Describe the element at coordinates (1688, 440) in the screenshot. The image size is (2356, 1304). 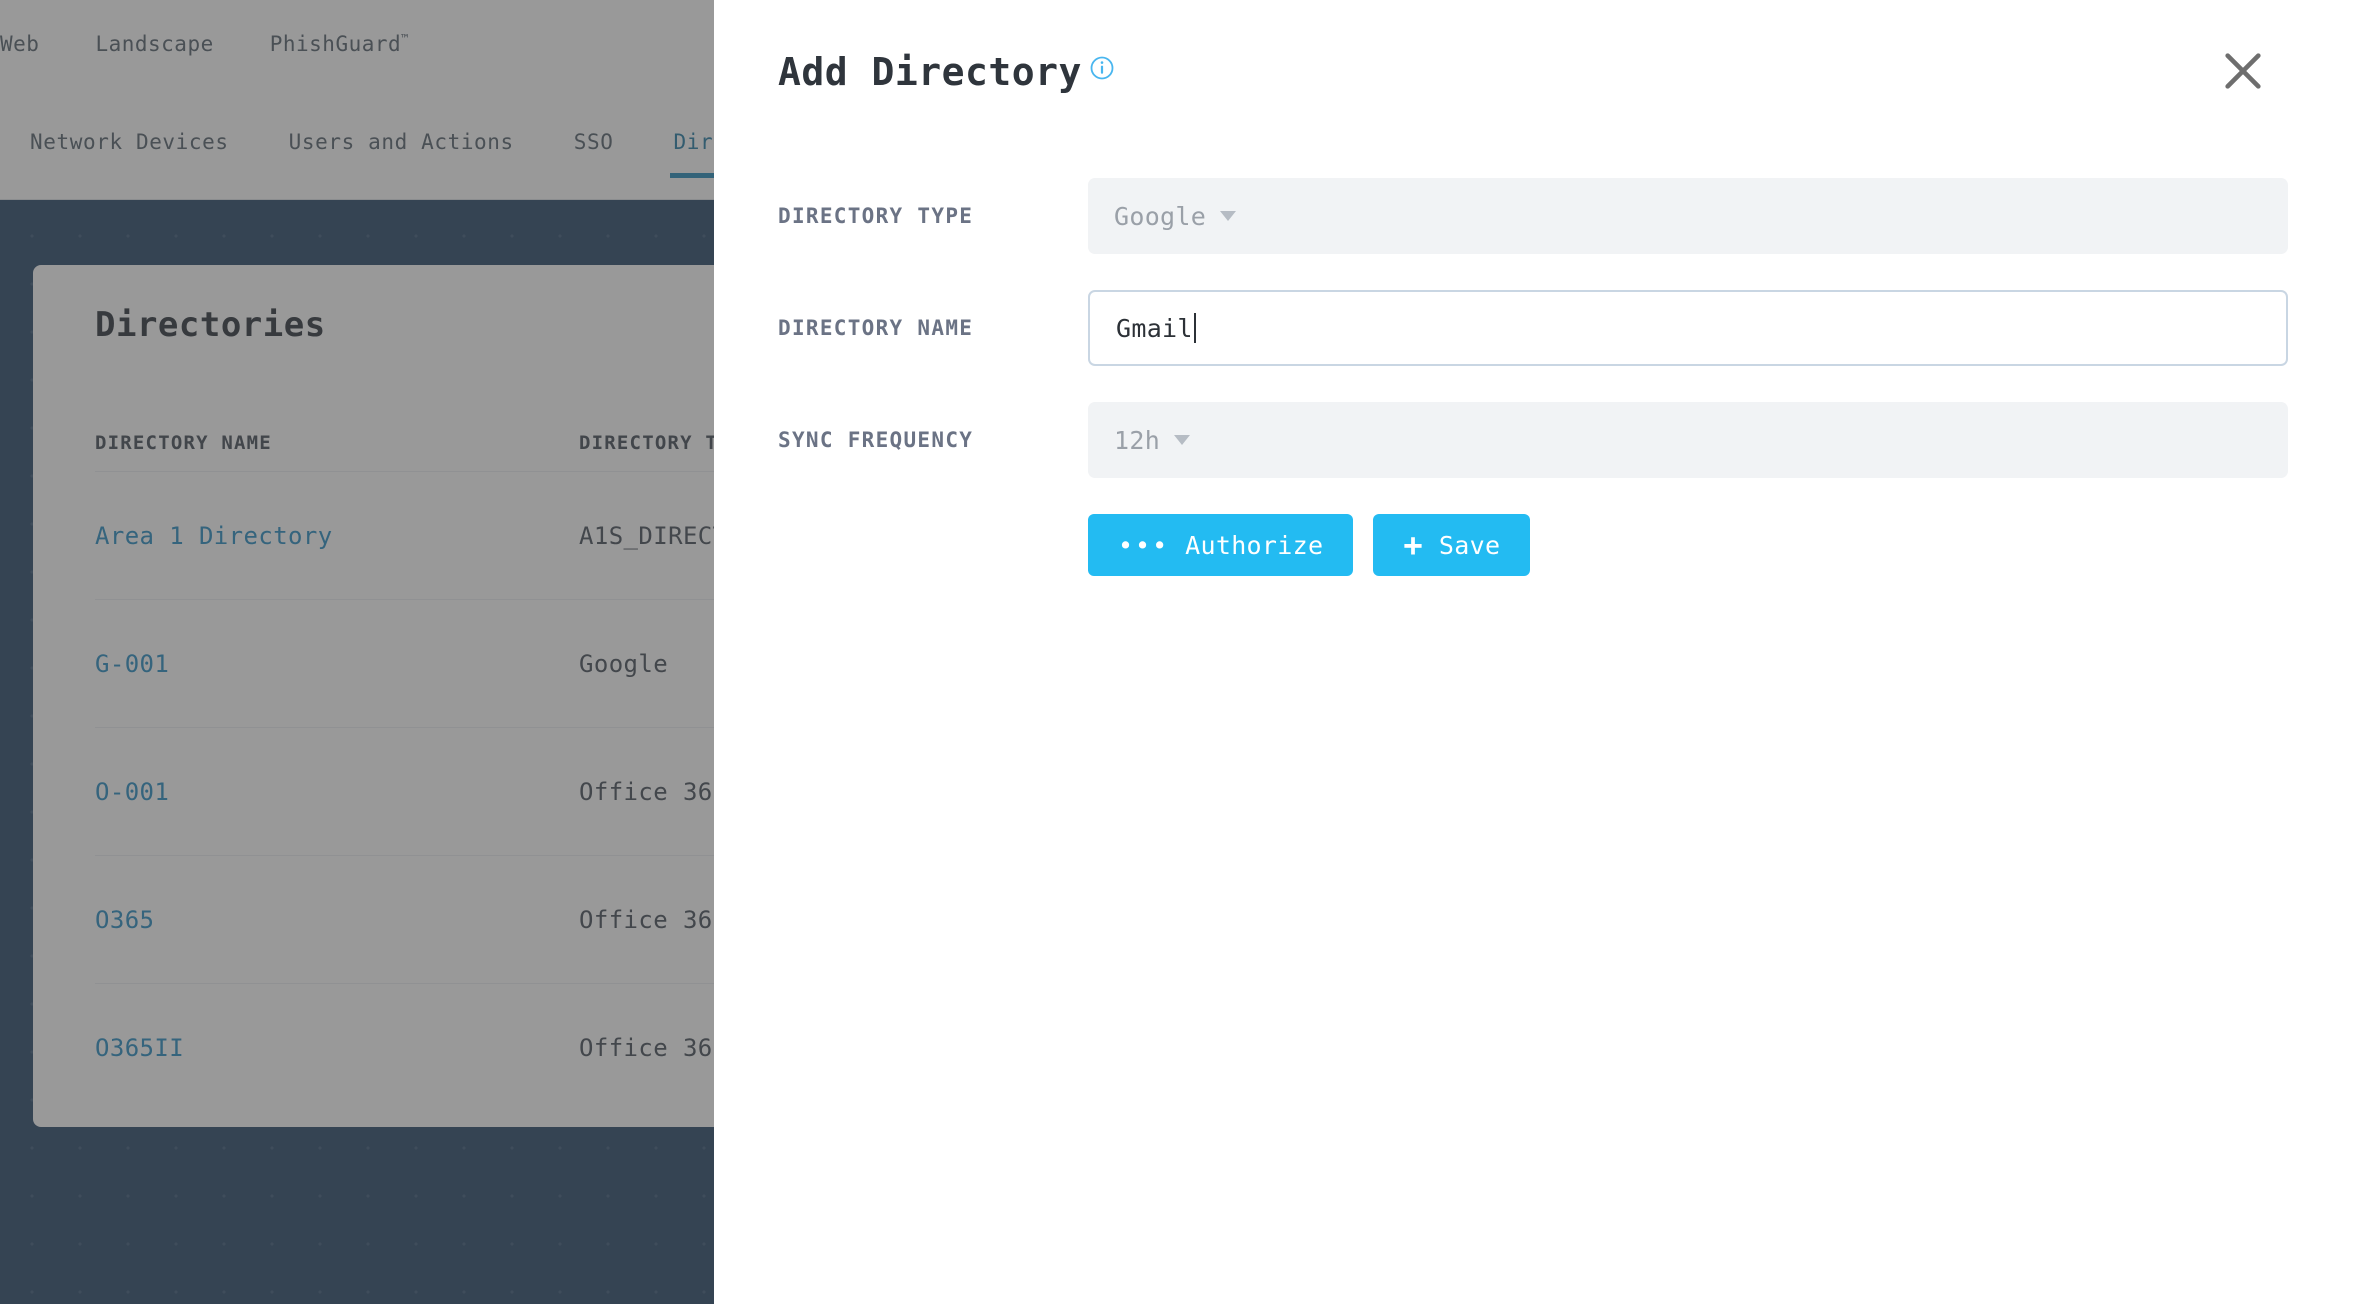
I see `sync-frequency-select: 12h` at that location.